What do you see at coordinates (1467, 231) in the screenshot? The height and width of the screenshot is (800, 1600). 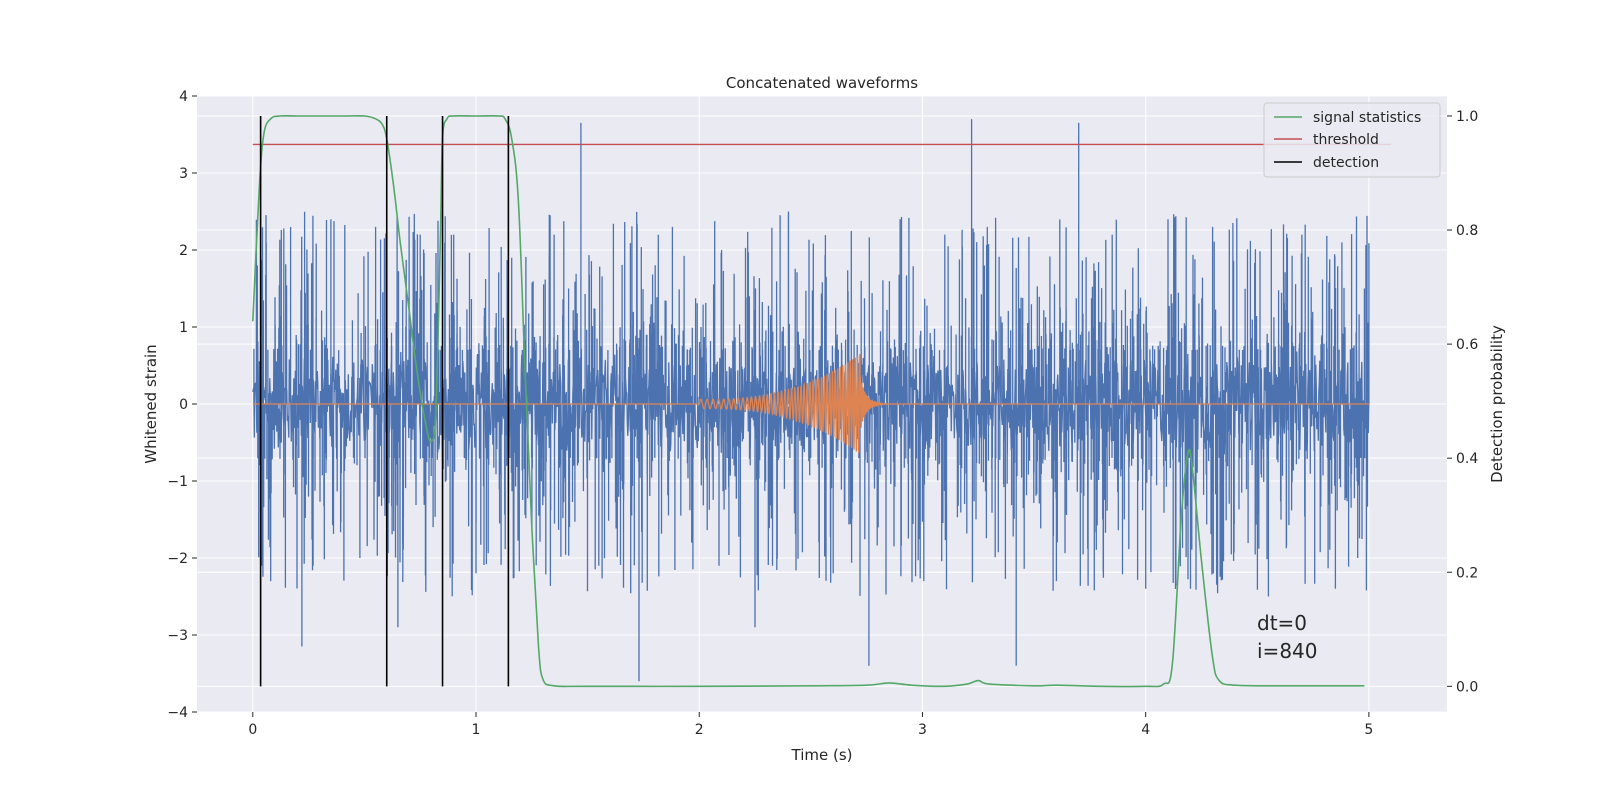 I see `y2-tick-label-4: 0.8` at bounding box center [1467, 231].